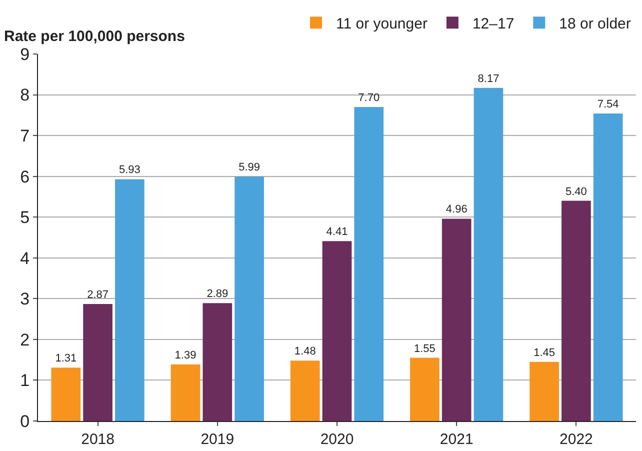 This screenshot has width=642, height=451. I want to click on x-tick-label: 2020, so click(337, 439).